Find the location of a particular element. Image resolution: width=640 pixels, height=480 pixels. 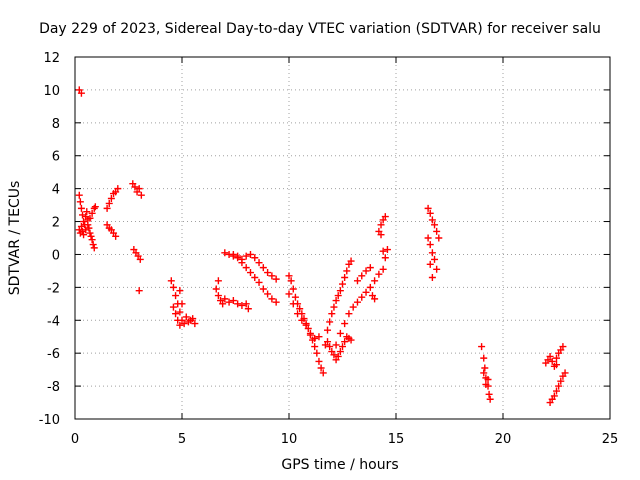

y-tick-label: 4 is located at coordinates (56, 190).